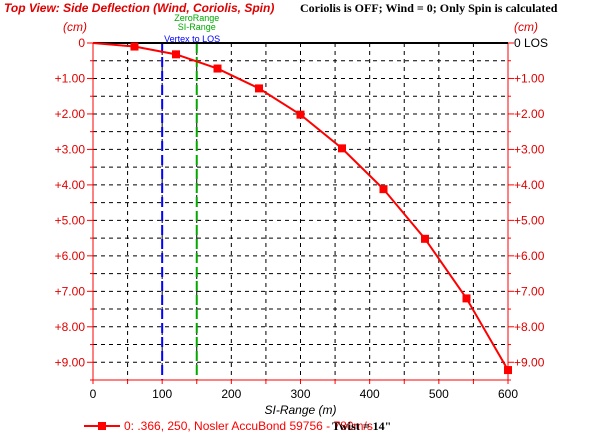  Describe the element at coordinates (231, 394) in the screenshot. I see `x-tick-label: 200` at that location.